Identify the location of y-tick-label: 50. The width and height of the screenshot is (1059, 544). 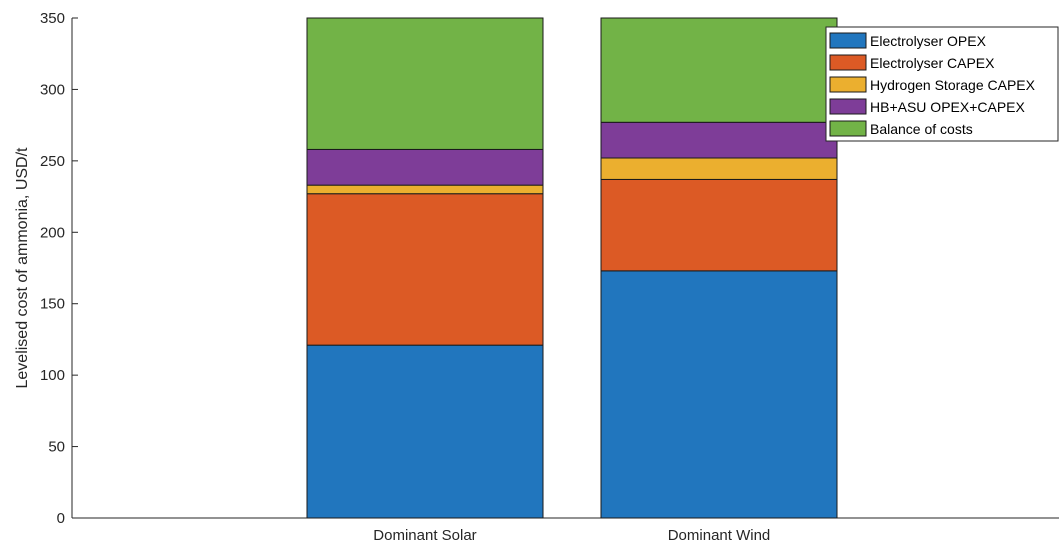
(56, 447).